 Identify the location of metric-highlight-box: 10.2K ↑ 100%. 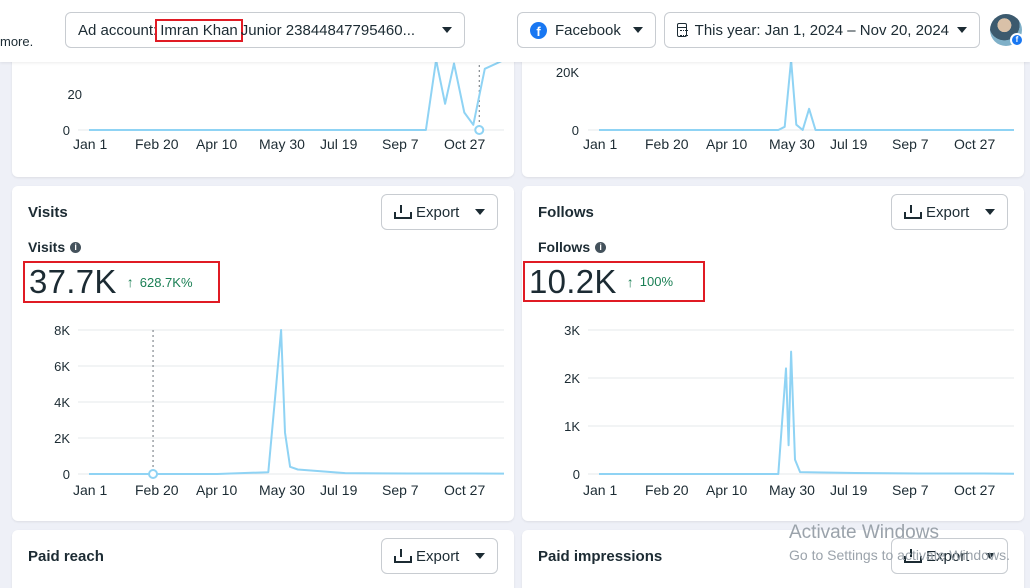
(614, 281).